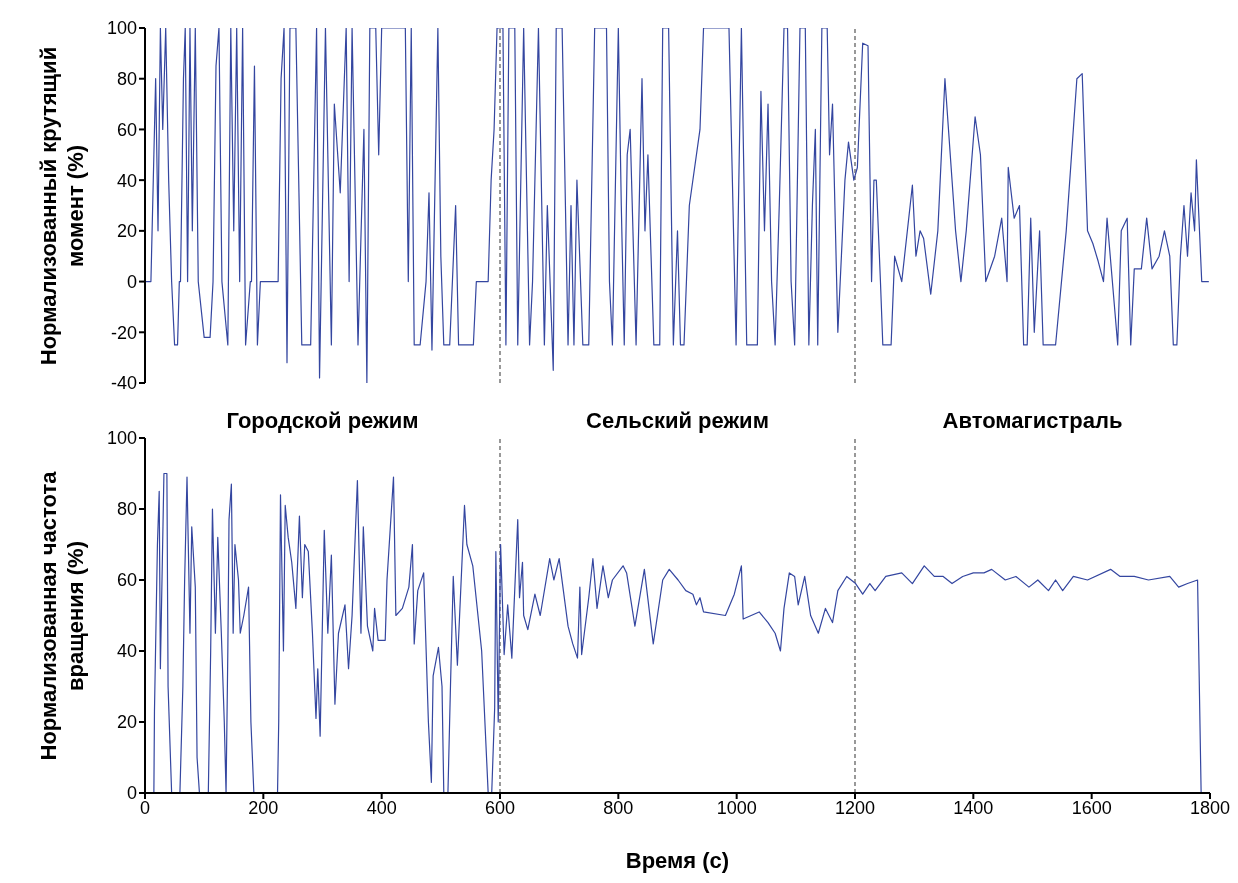  I want to click on text: Автомагистраль, so click(1032, 421).